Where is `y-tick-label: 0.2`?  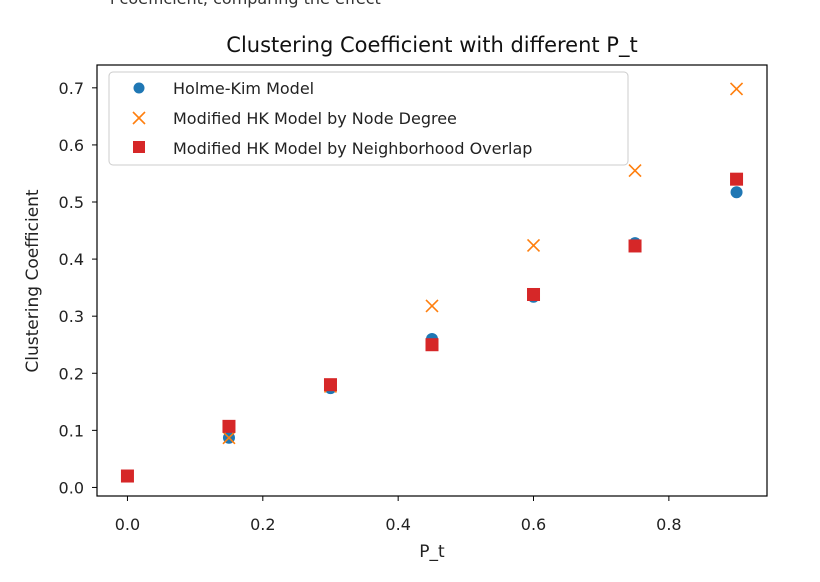 y-tick-label: 0.2 is located at coordinates (71, 373).